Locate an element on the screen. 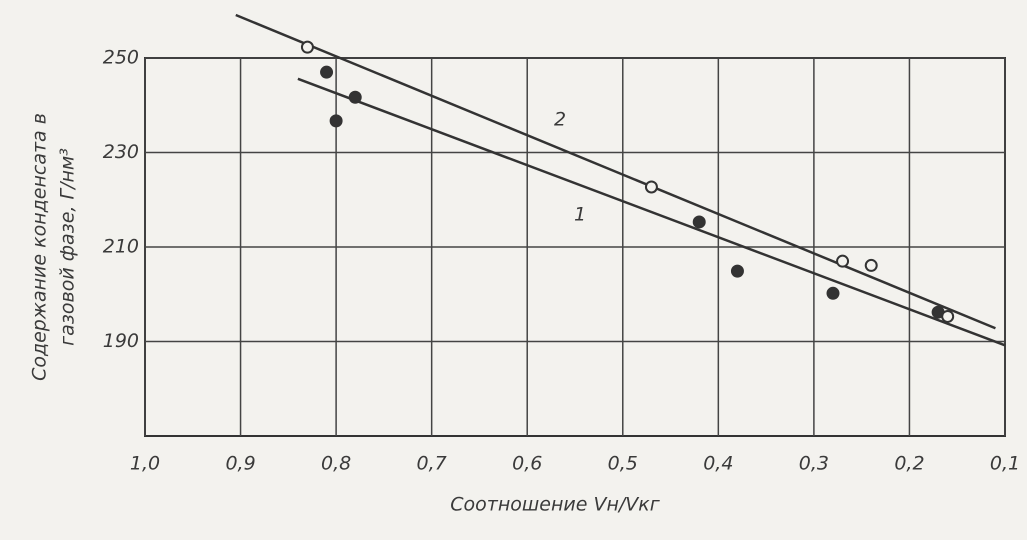 The width and height of the screenshot is (1027, 540). x-tick-label: 0,4 is located at coordinates (718, 464).